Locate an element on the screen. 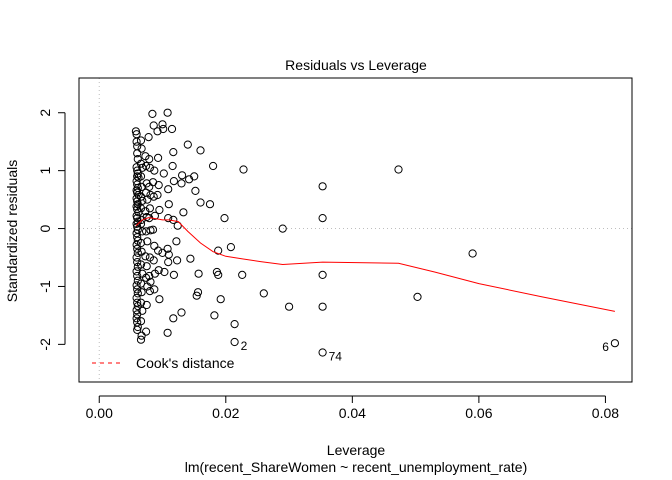 The width and height of the screenshot is (672, 480). y-axis-label: Standardized residuals is located at coordinates (12, 231).